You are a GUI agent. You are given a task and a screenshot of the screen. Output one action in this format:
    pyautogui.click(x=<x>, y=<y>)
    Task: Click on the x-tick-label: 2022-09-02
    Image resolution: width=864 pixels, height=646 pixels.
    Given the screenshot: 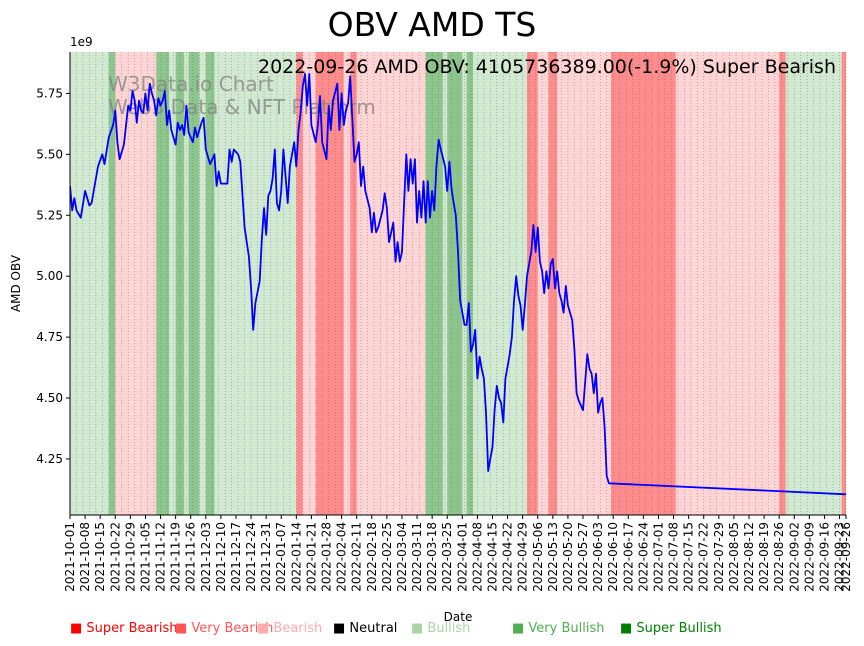 What is the action you would take?
    pyautogui.click(x=794, y=557)
    